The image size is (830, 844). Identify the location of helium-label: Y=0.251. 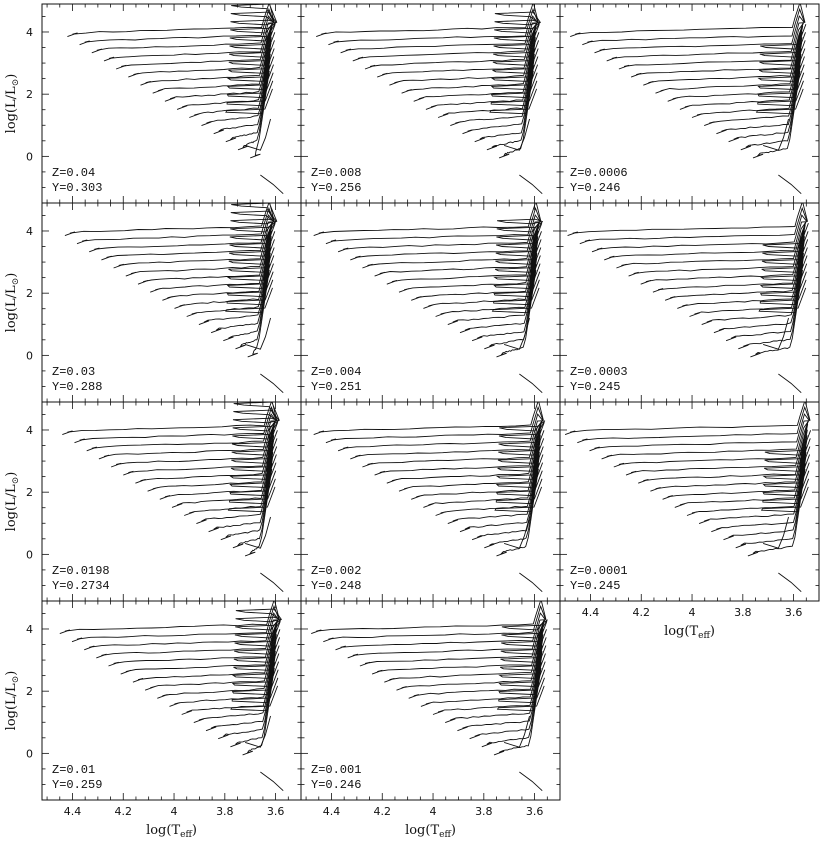
(336, 387).